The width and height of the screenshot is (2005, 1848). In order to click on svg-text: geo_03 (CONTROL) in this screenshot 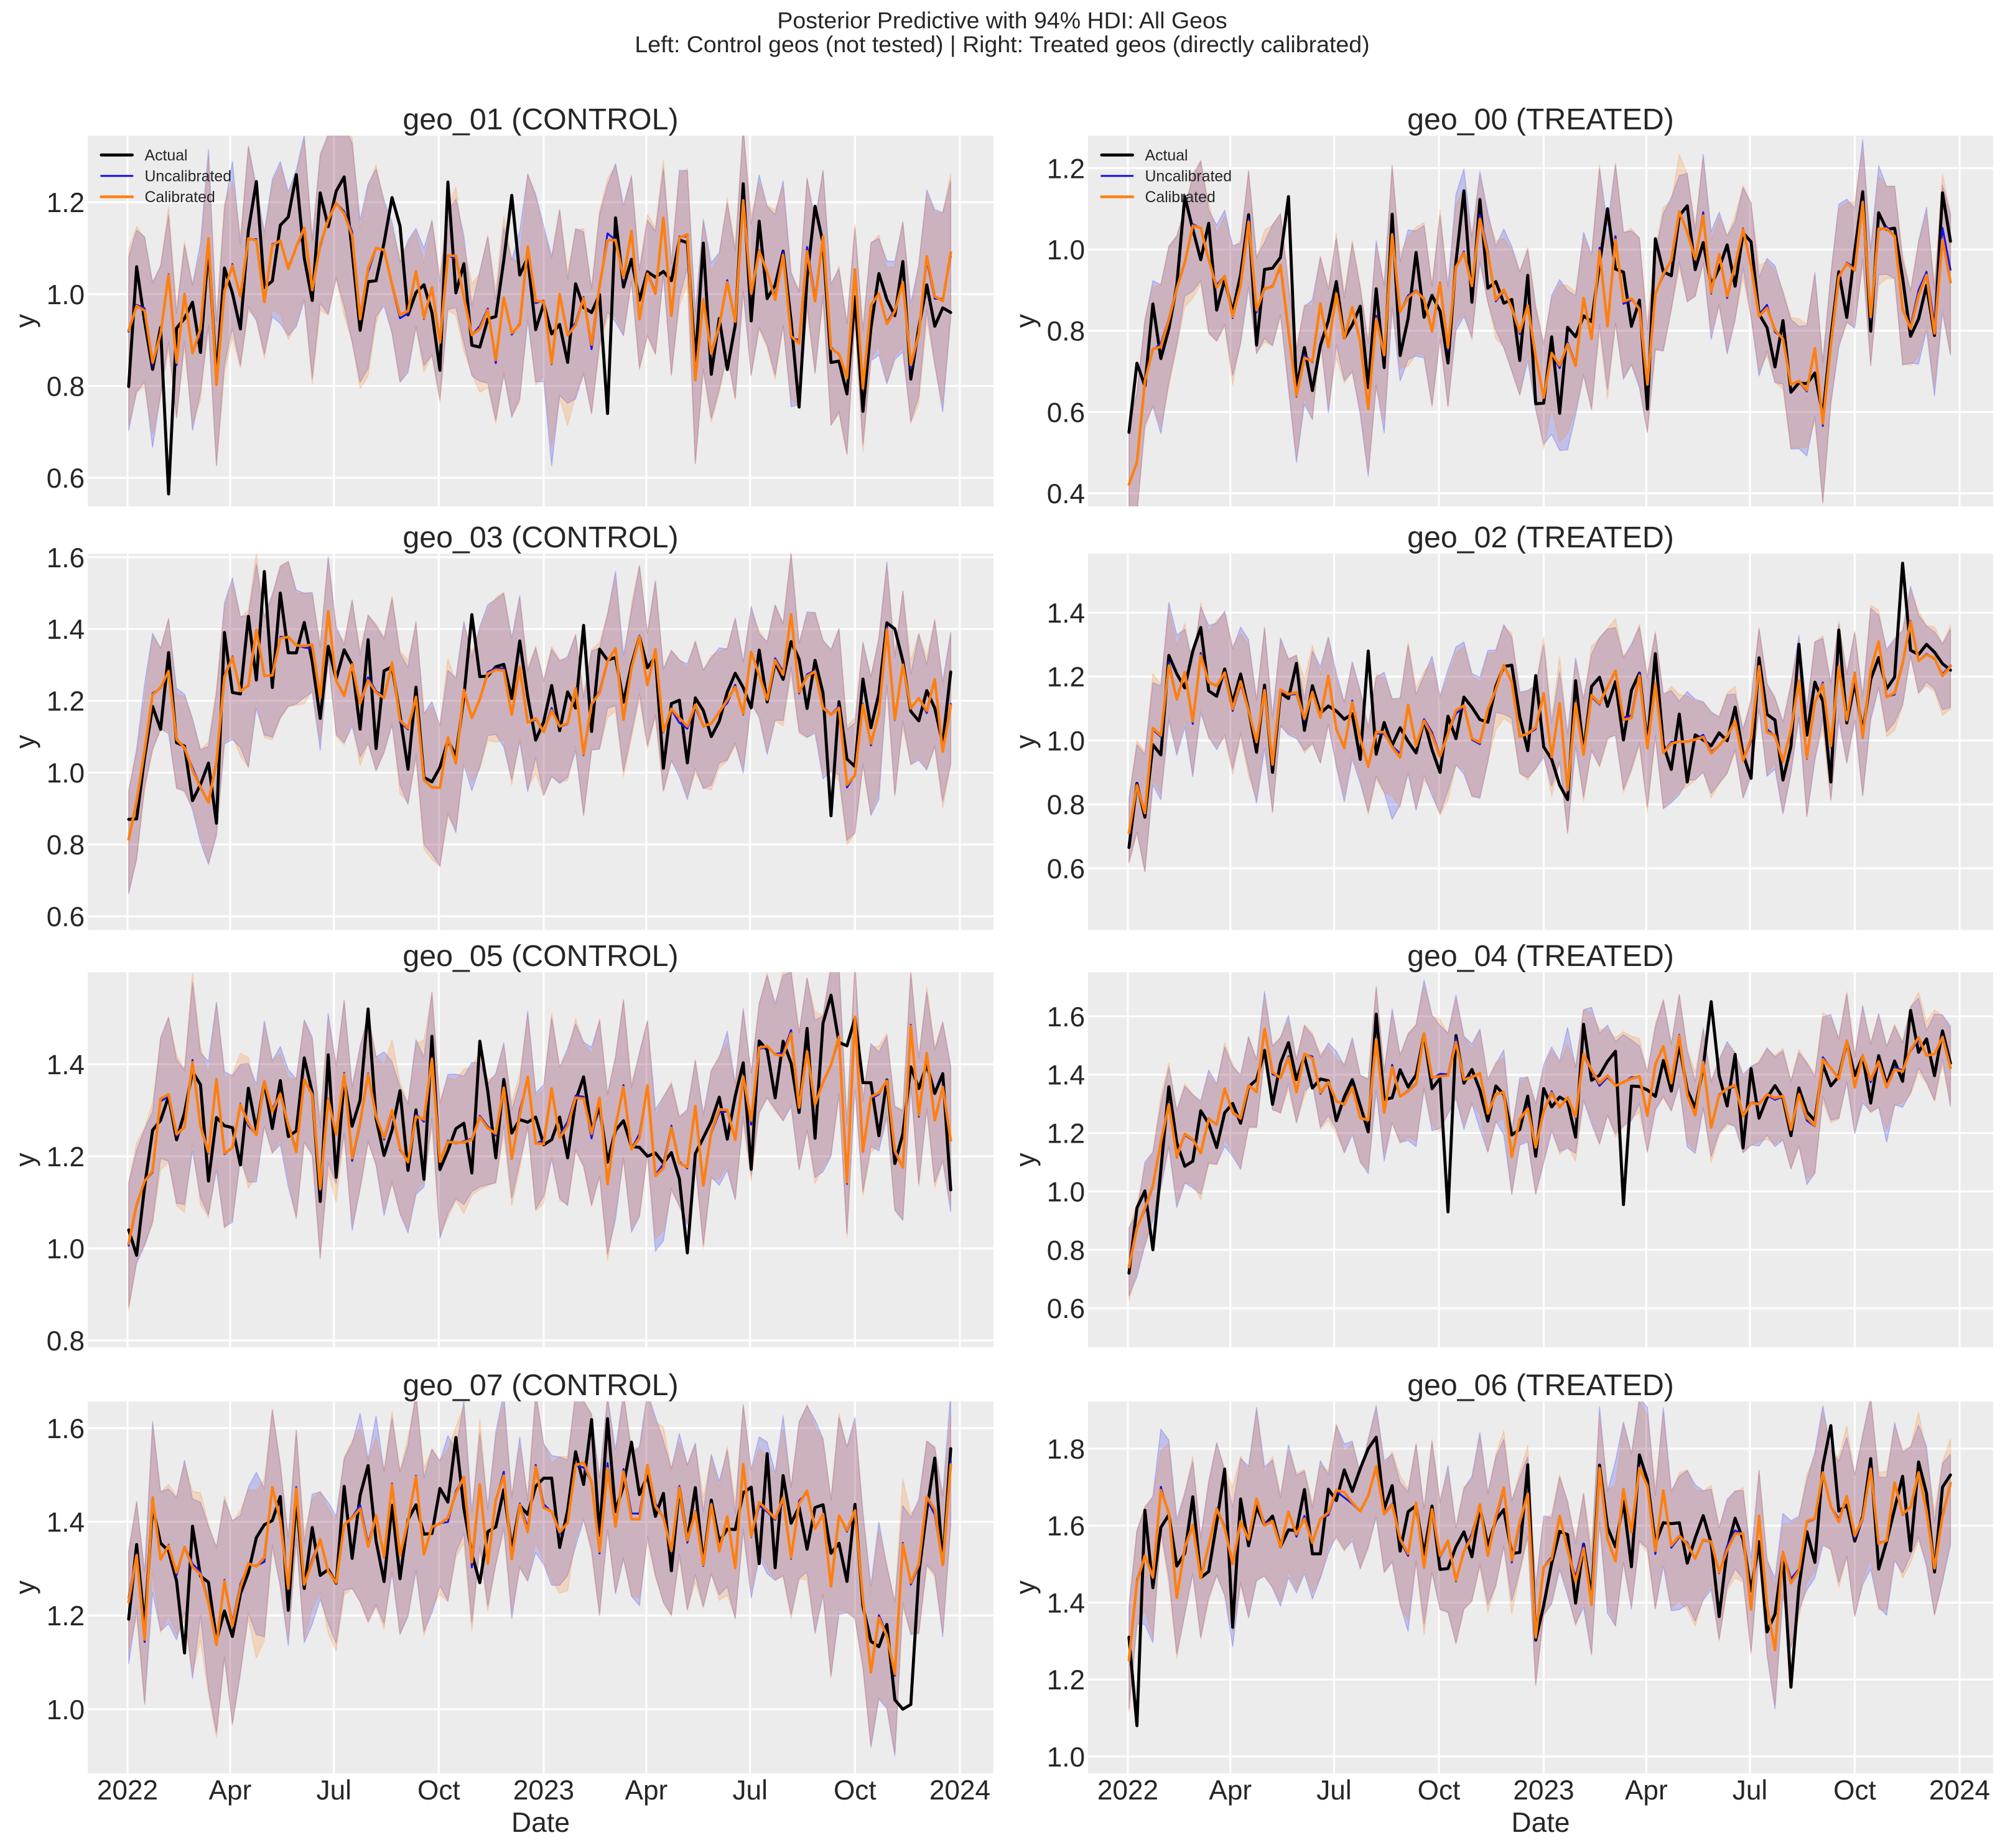, I will do `click(540, 537)`.